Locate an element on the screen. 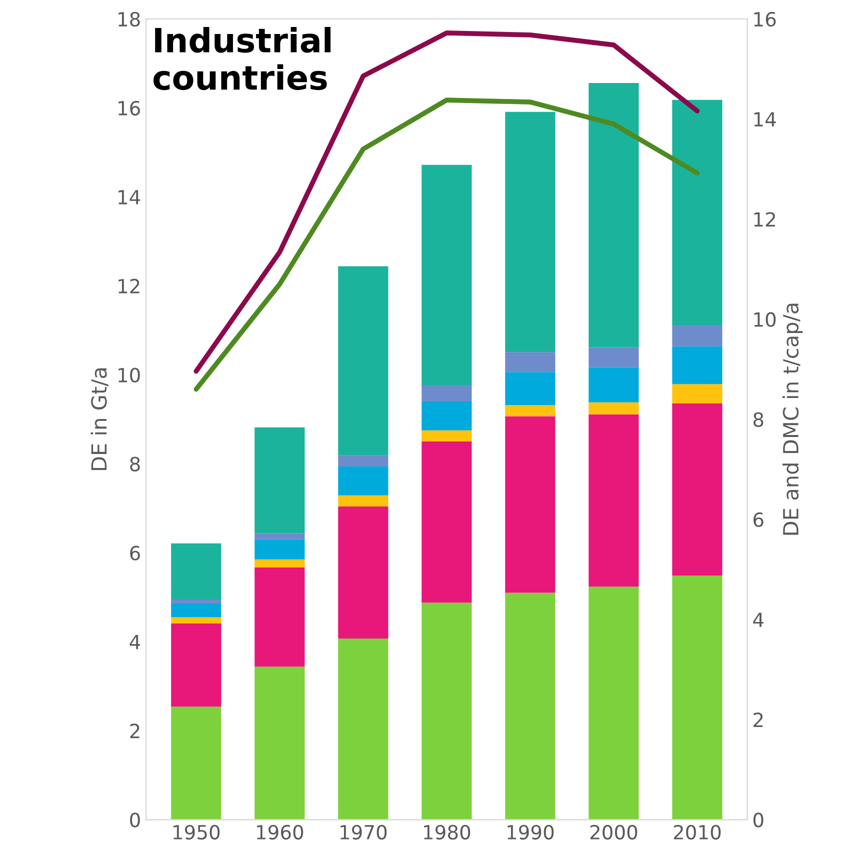 Image resolution: width=859 pixels, height=861 pixels. y2-tick-label: 0 is located at coordinates (758, 820).